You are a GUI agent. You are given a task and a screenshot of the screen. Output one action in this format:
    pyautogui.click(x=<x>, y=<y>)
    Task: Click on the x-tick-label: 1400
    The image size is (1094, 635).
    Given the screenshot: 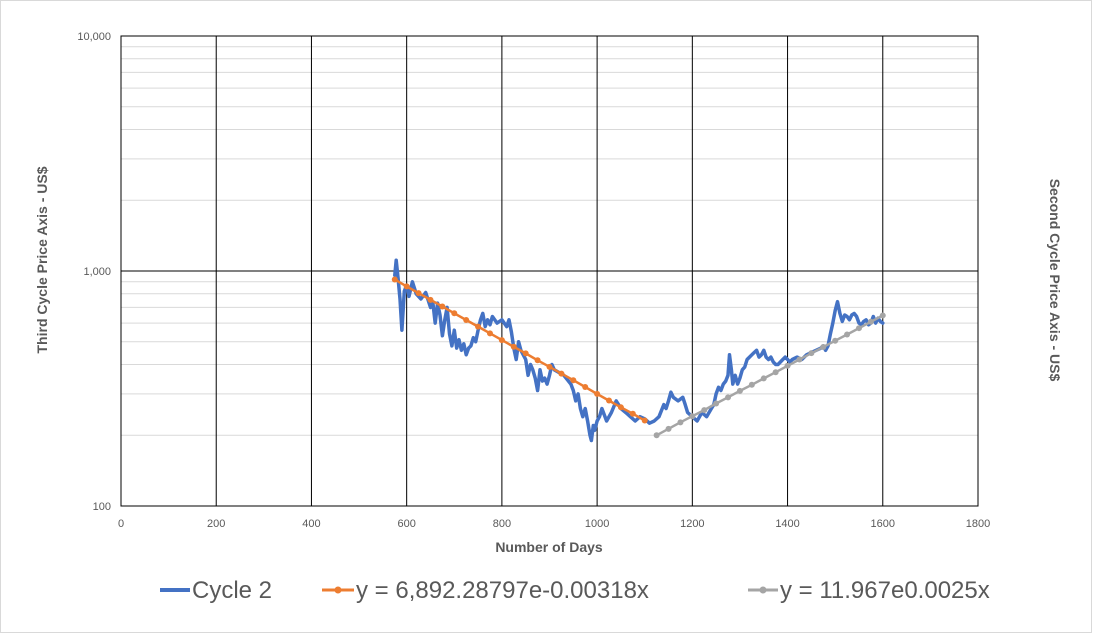 What is the action you would take?
    pyautogui.click(x=787, y=524)
    